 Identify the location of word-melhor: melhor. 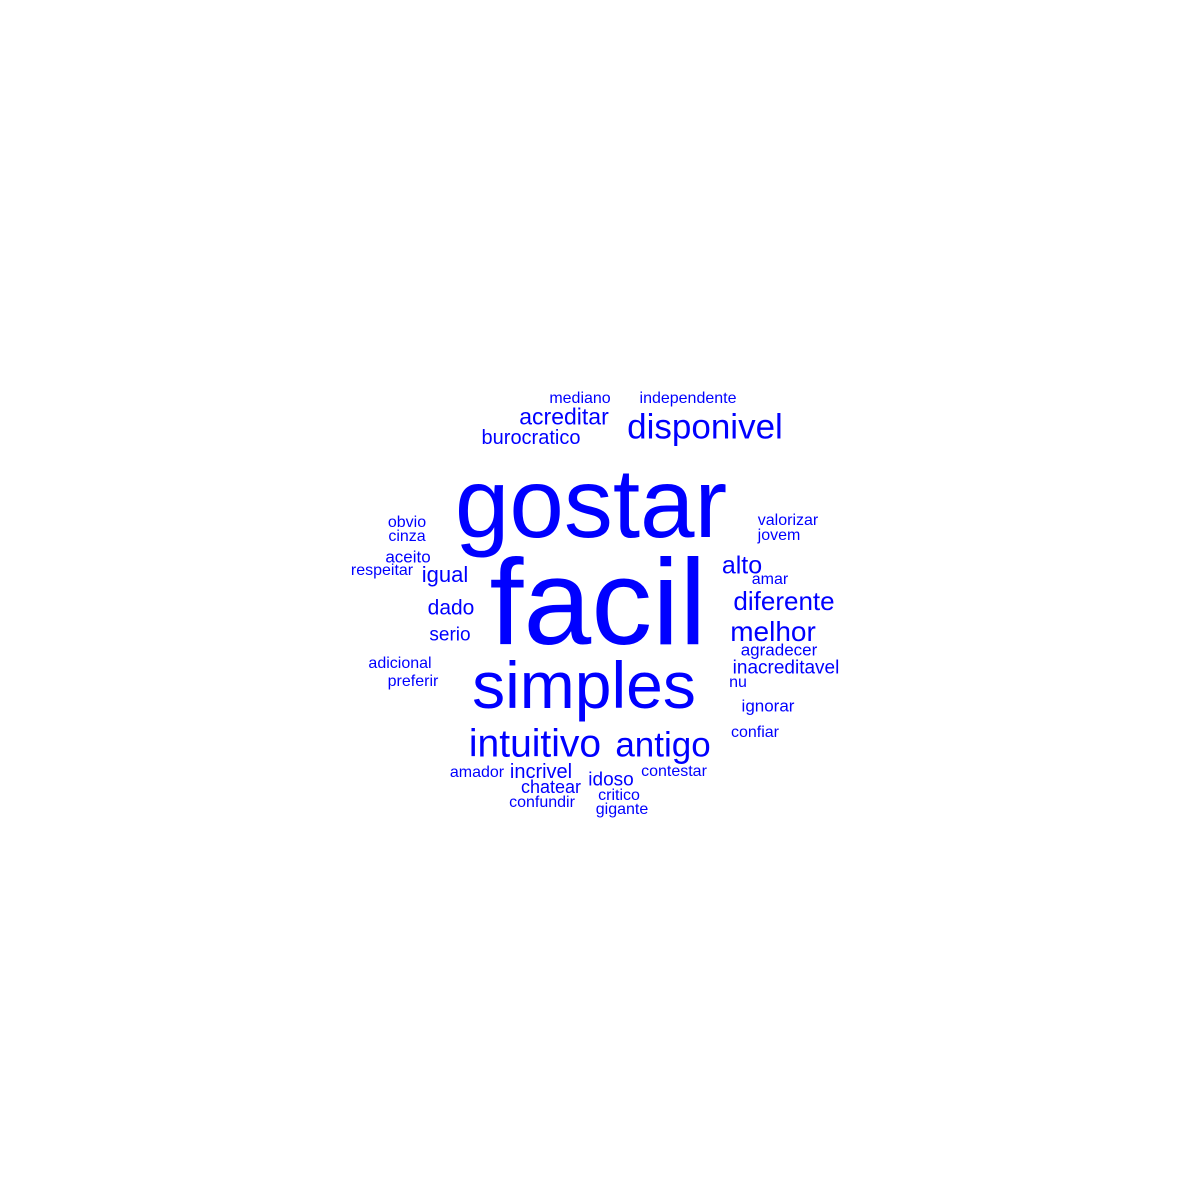
(773, 631).